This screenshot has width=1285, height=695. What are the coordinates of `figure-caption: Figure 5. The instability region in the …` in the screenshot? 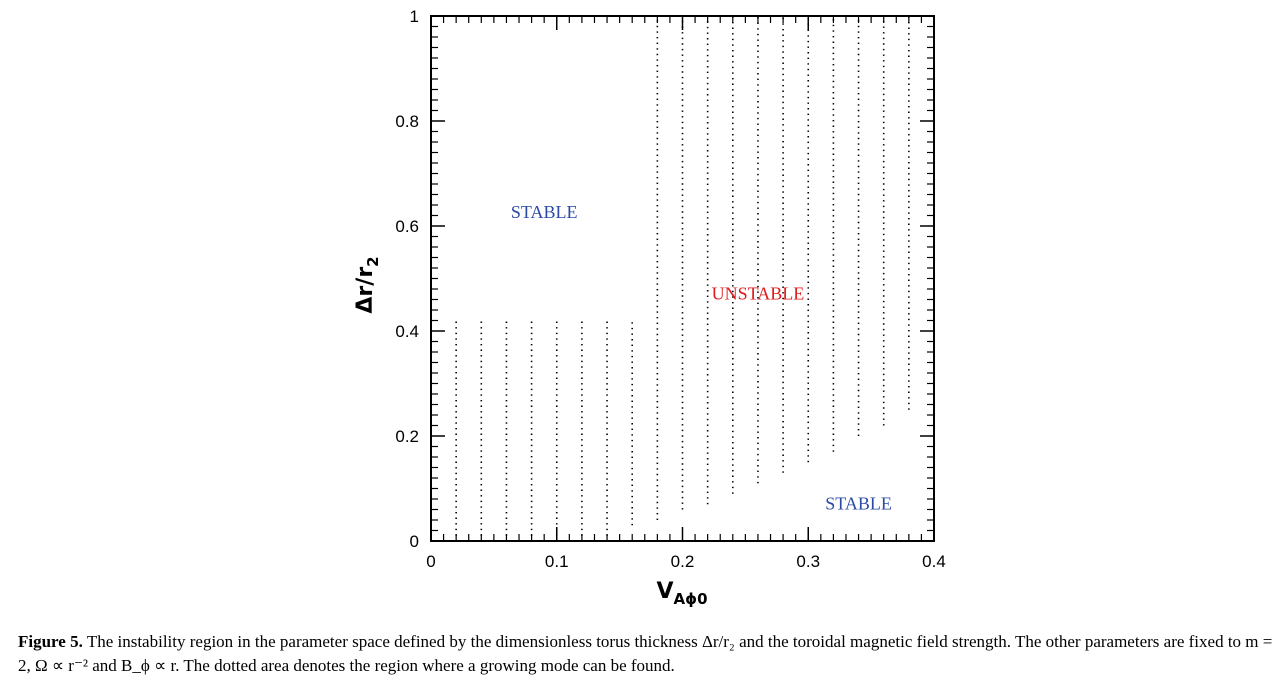 It's located at (648, 654).